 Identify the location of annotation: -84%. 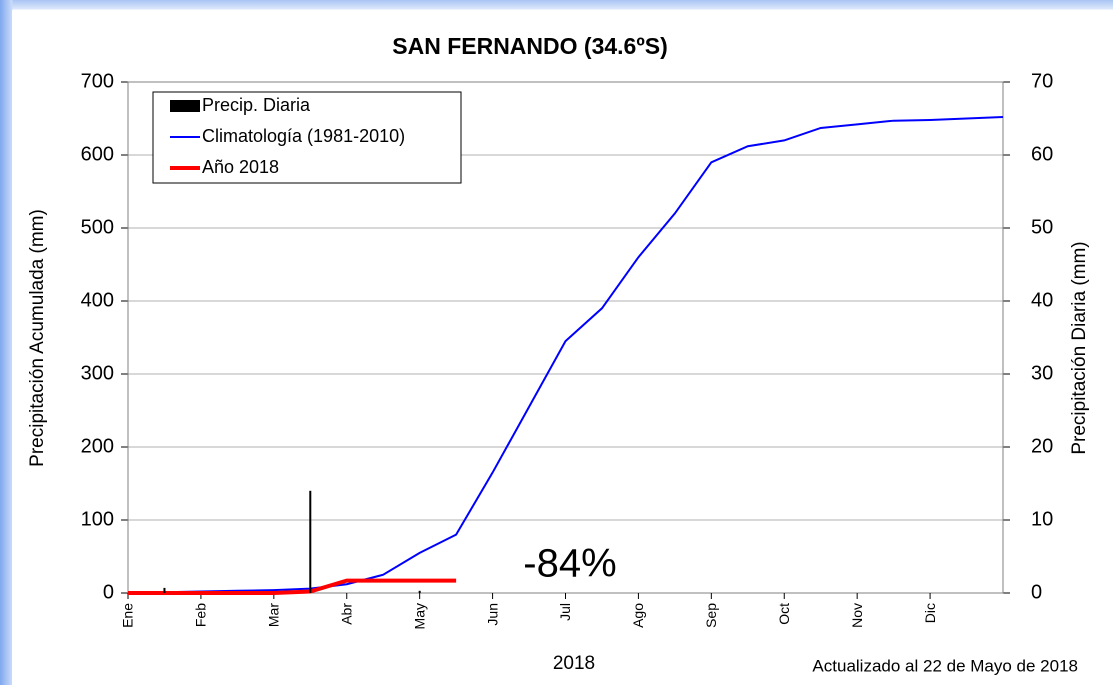
(569, 564).